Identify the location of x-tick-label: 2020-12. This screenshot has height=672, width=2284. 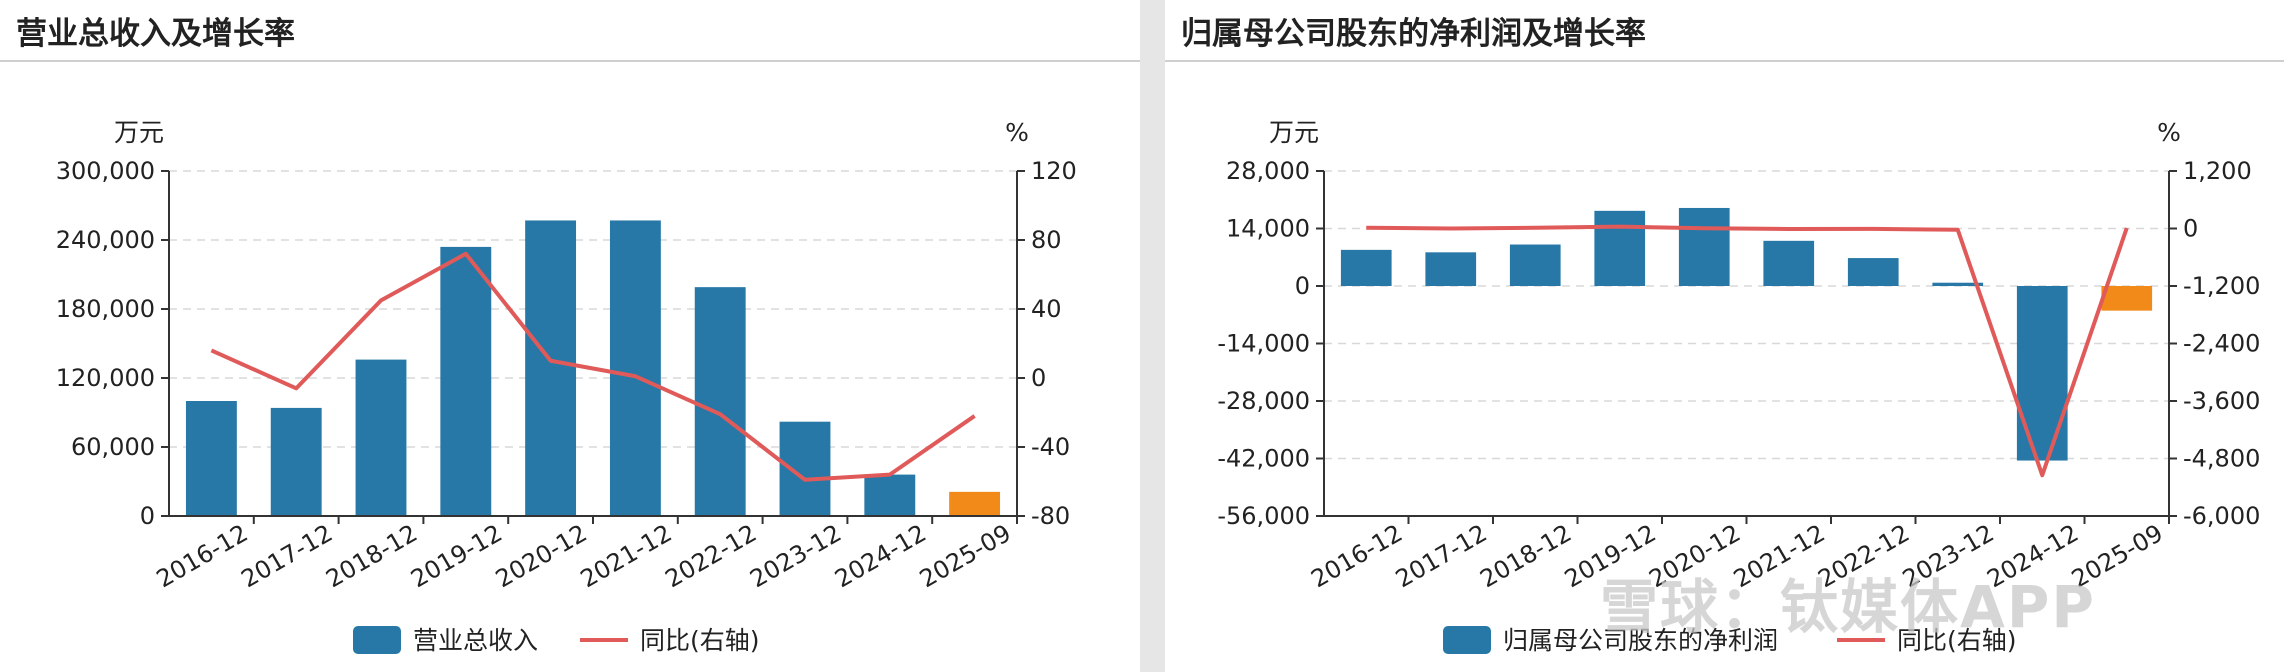
(541, 556).